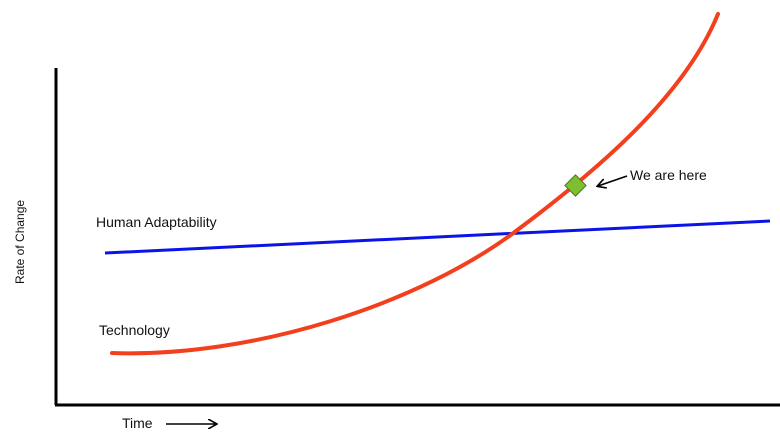 Image resolution: width=780 pixels, height=432 pixels. Describe the element at coordinates (134, 330) in the screenshot. I see `technology-label: Technology` at that location.